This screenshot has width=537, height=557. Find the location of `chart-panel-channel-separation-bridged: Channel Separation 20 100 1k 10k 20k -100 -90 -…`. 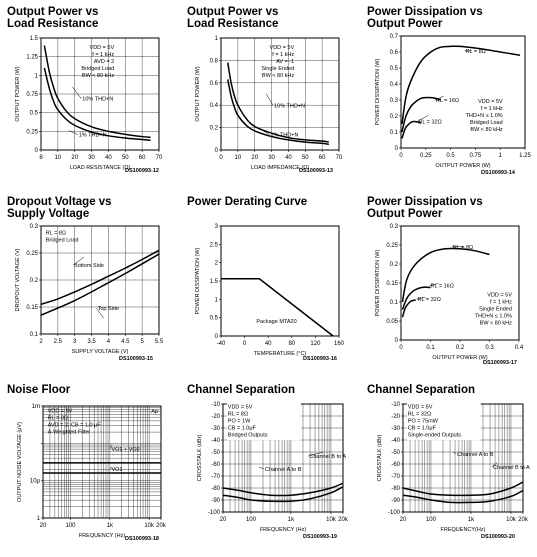

chart-panel-channel-separation-bridged: Channel Separation 20 100 1k 10k 20k -100 -90 -… is located at coordinates (272, 470).